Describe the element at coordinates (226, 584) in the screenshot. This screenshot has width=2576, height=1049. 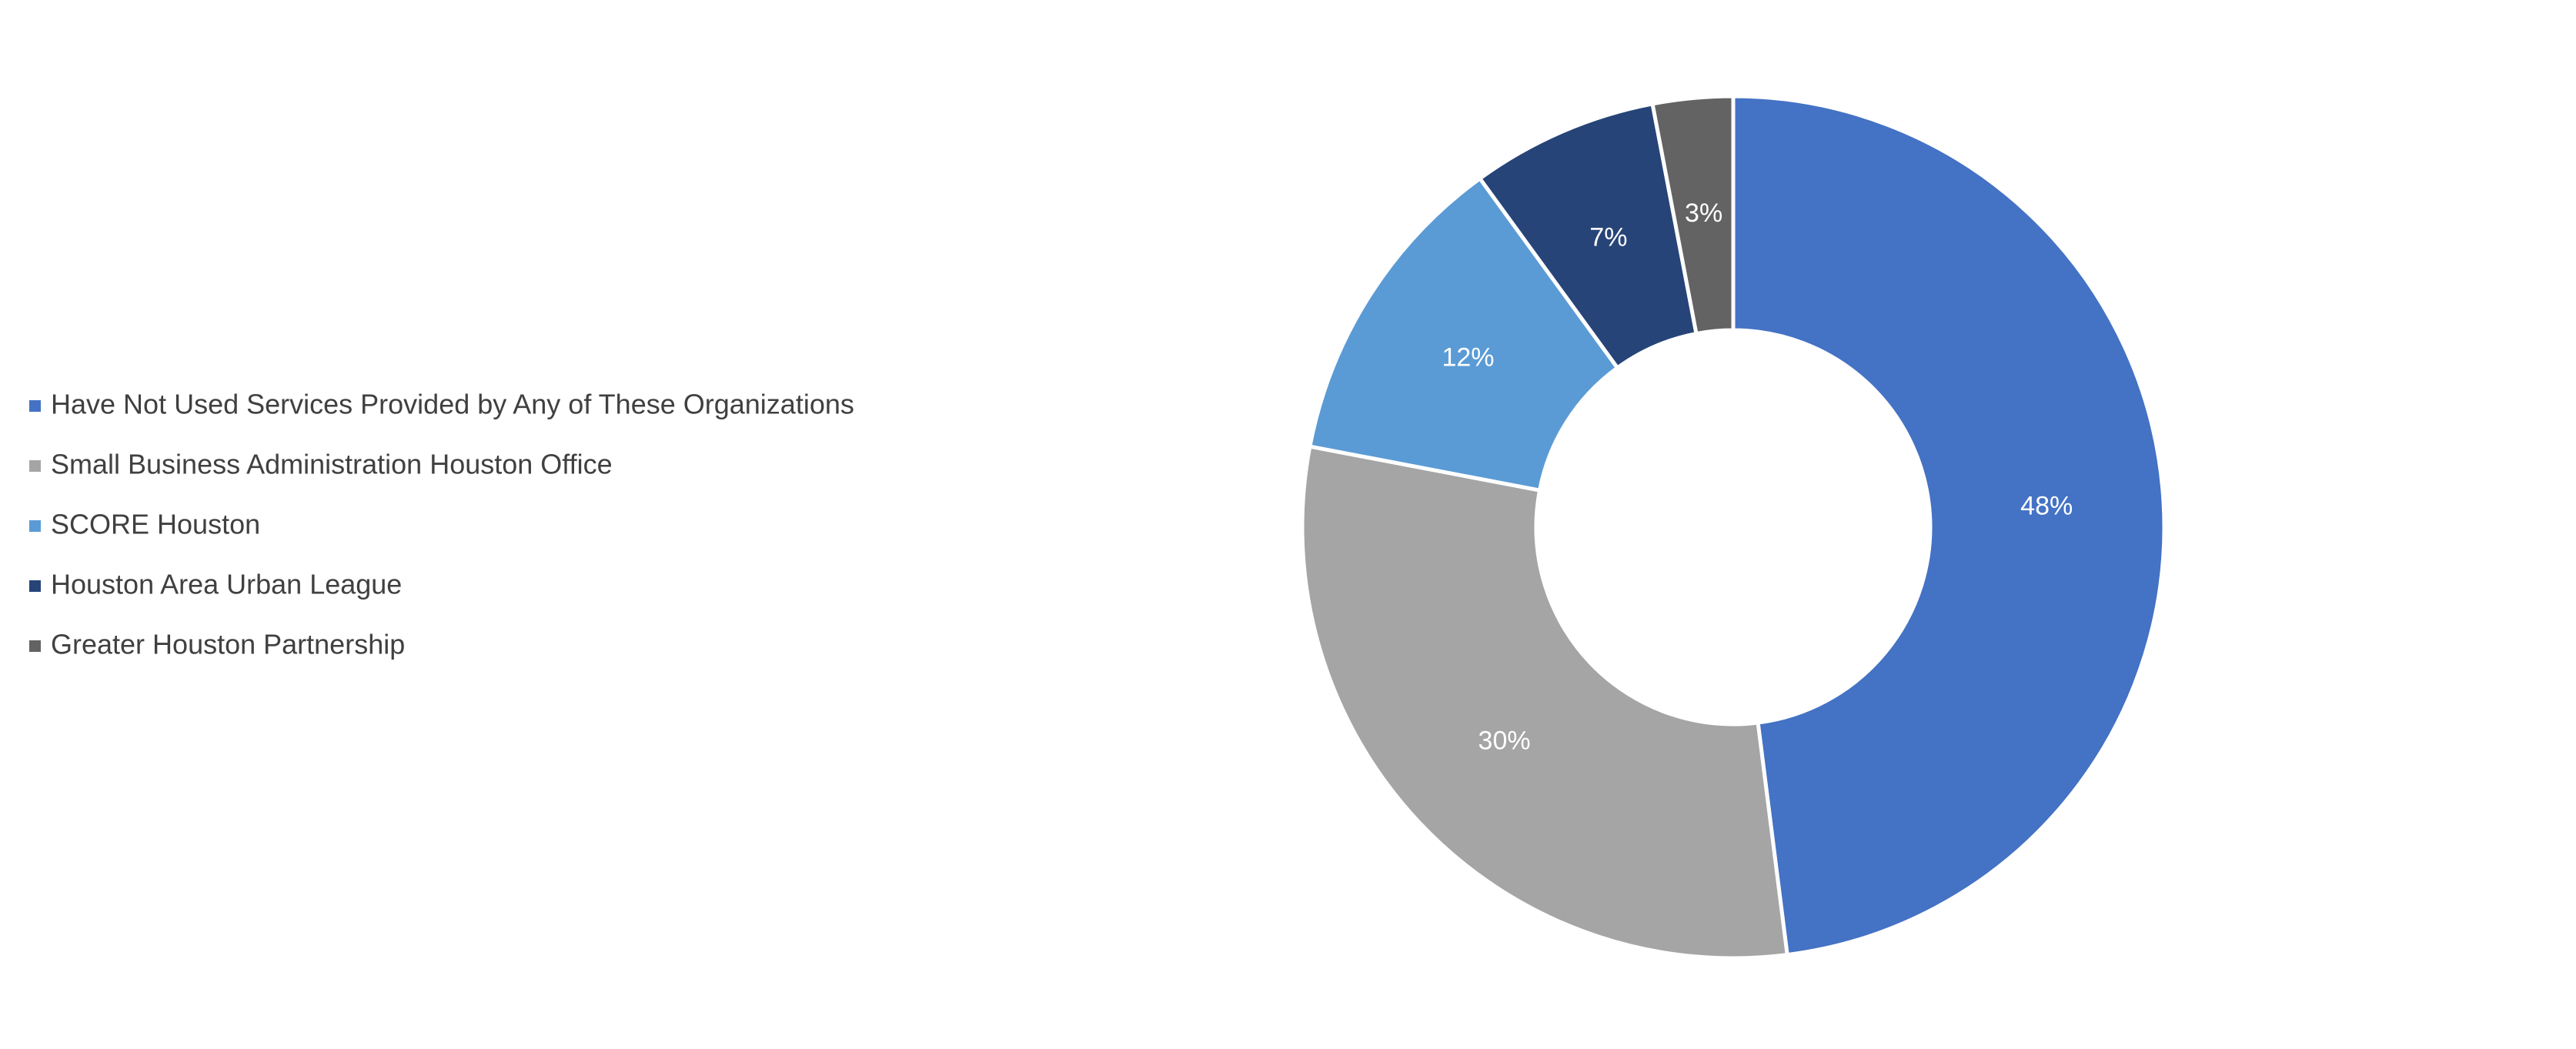
I see `legend-text: Houston Area Urban League` at that location.